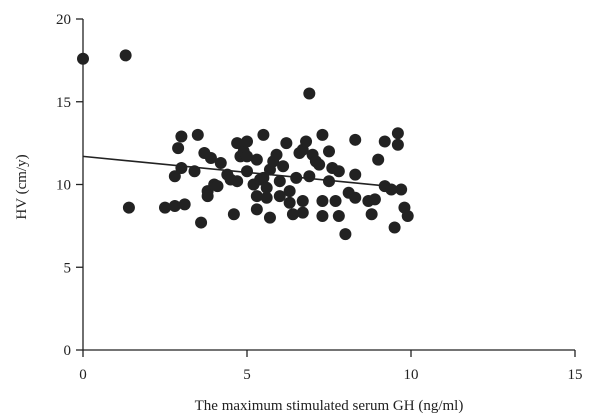 This screenshot has width=592, height=417. I want to click on y-tick-label: 20, so click(63, 20).